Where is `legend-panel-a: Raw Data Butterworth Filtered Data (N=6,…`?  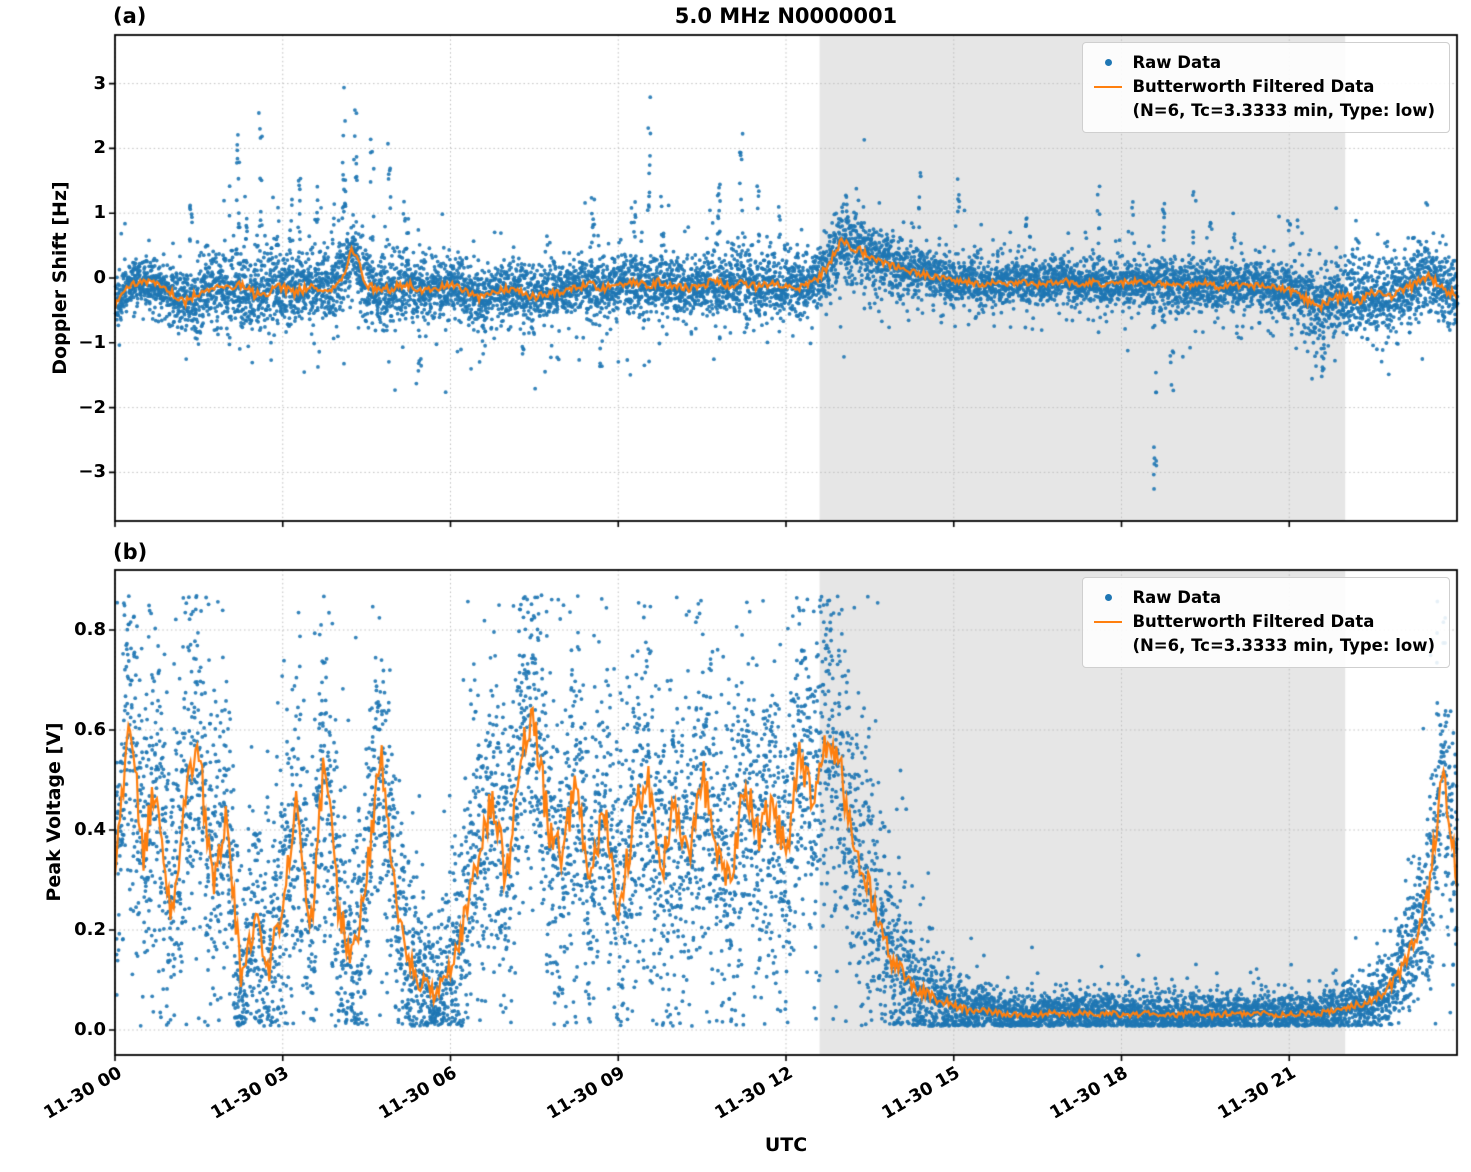 legend-panel-a: Raw Data Butterworth Filtered Data (N=6,… is located at coordinates (1266, 87).